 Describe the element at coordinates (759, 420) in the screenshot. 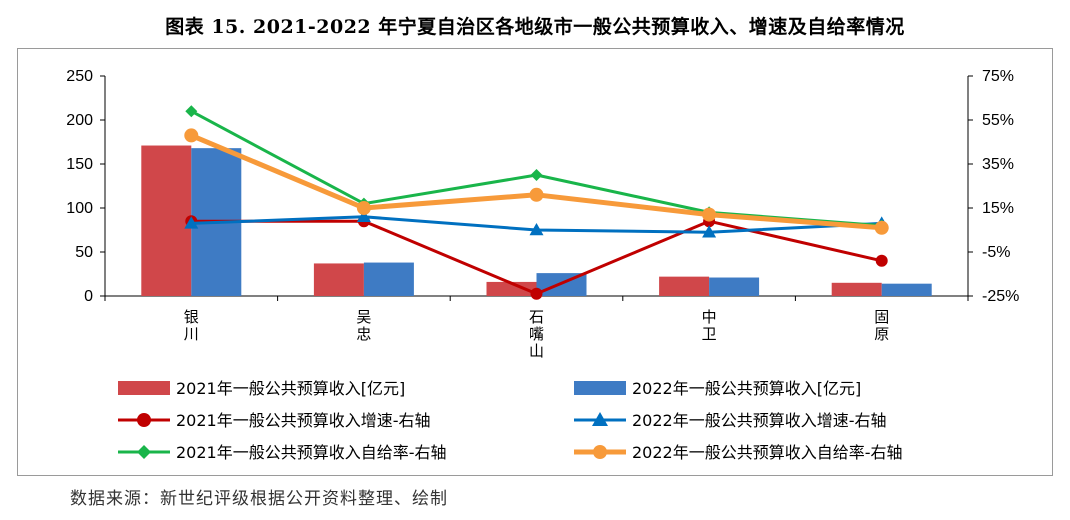

I see `legend-label: 2022年一般公共预算收入增速-右轴` at that location.